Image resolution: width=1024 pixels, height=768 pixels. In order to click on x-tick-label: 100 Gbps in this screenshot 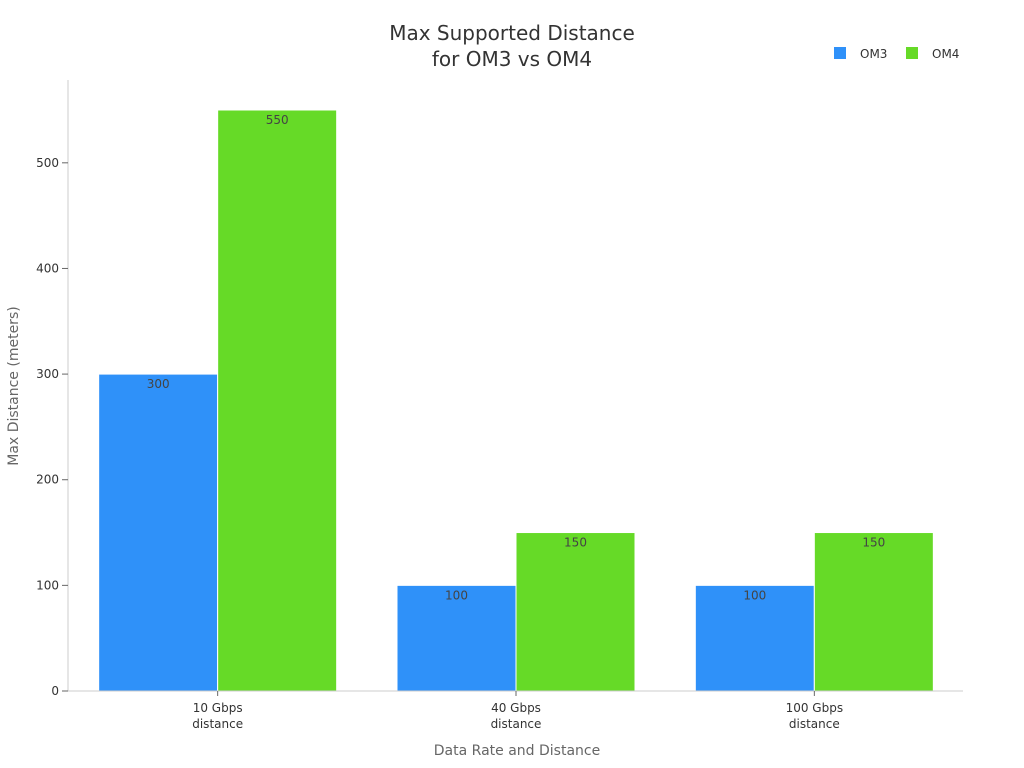, I will do `click(815, 708)`.